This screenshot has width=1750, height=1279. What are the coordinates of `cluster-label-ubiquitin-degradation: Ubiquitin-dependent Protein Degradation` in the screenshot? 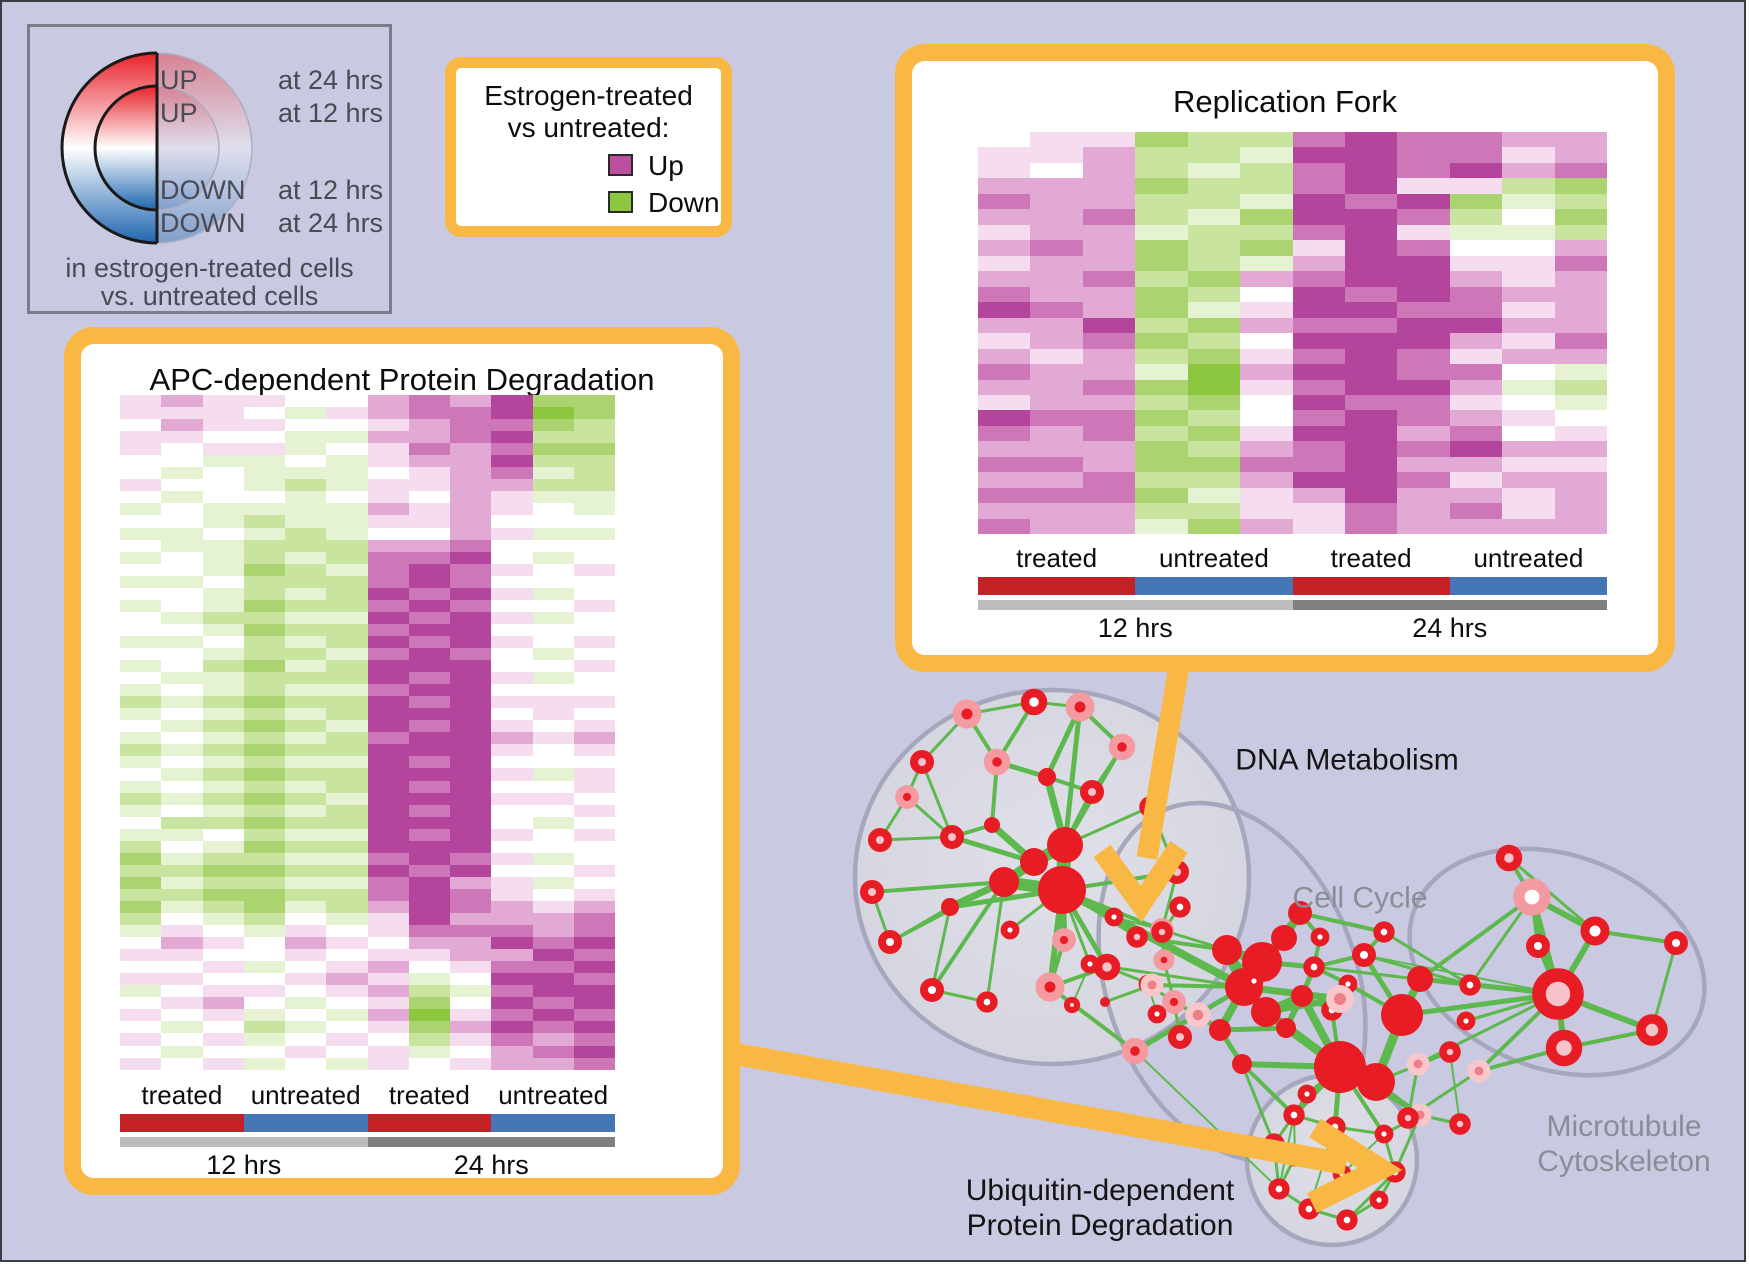 It's located at (1100, 1208).